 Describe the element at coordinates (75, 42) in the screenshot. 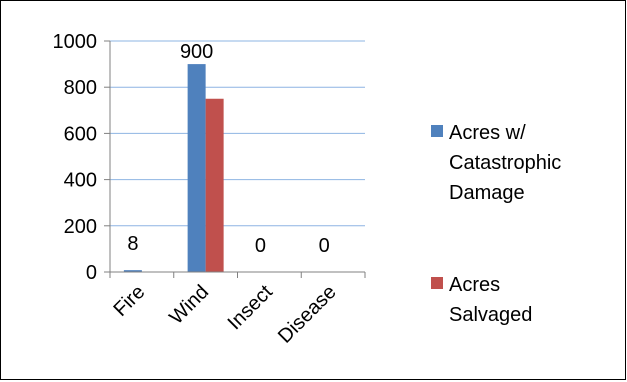

I see `y-tick-label: 1000` at that location.